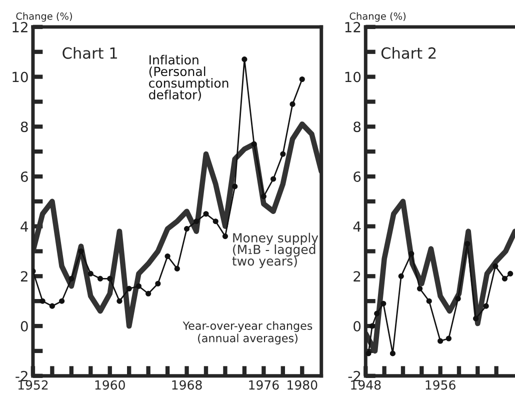 The image size is (515, 402). I want to click on text: Chart 1, so click(89, 53).